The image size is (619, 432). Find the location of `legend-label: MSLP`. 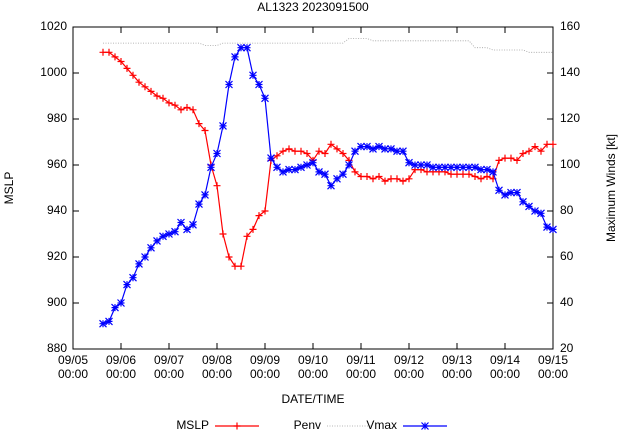

legend-label: MSLP is located at coordinates (192, 425).